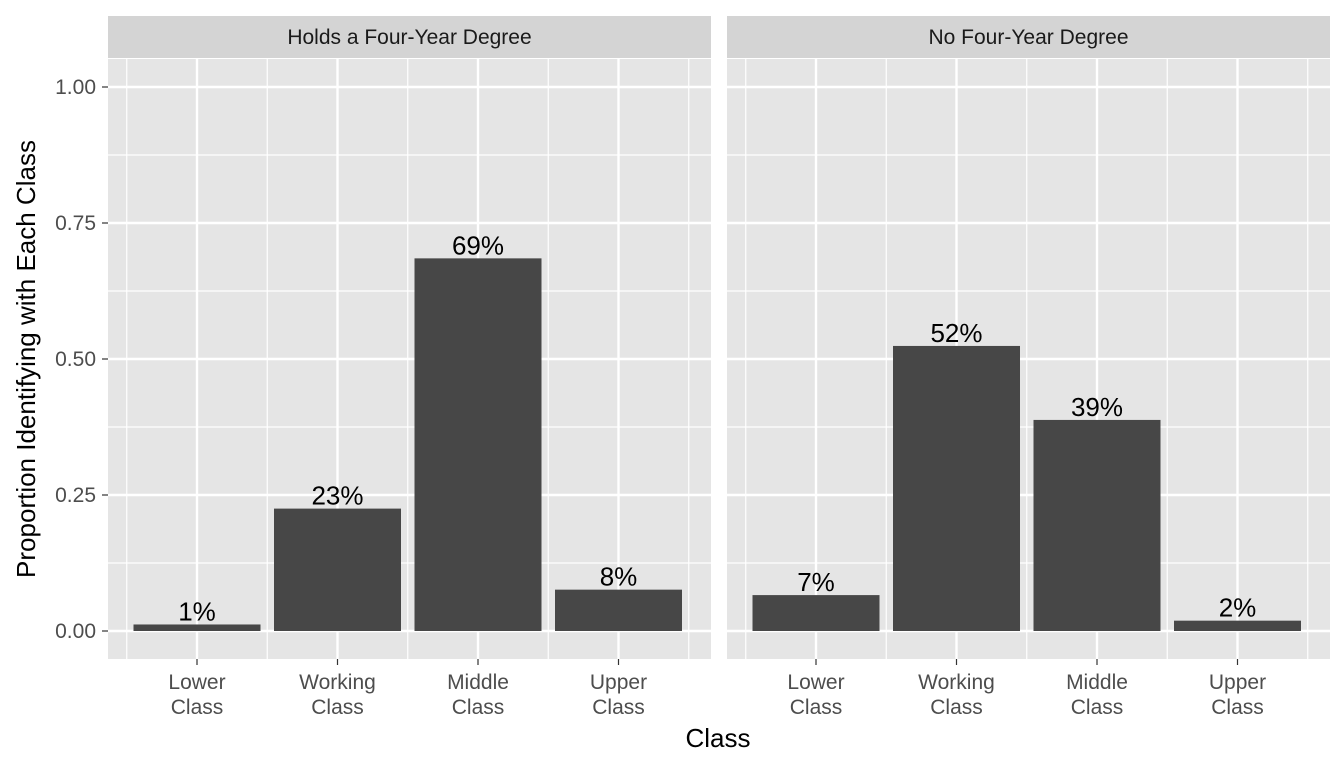 The height and width of the screenshot is (768, 1344). I want to click on y-tick-label: 0.75, so click(75, 223).